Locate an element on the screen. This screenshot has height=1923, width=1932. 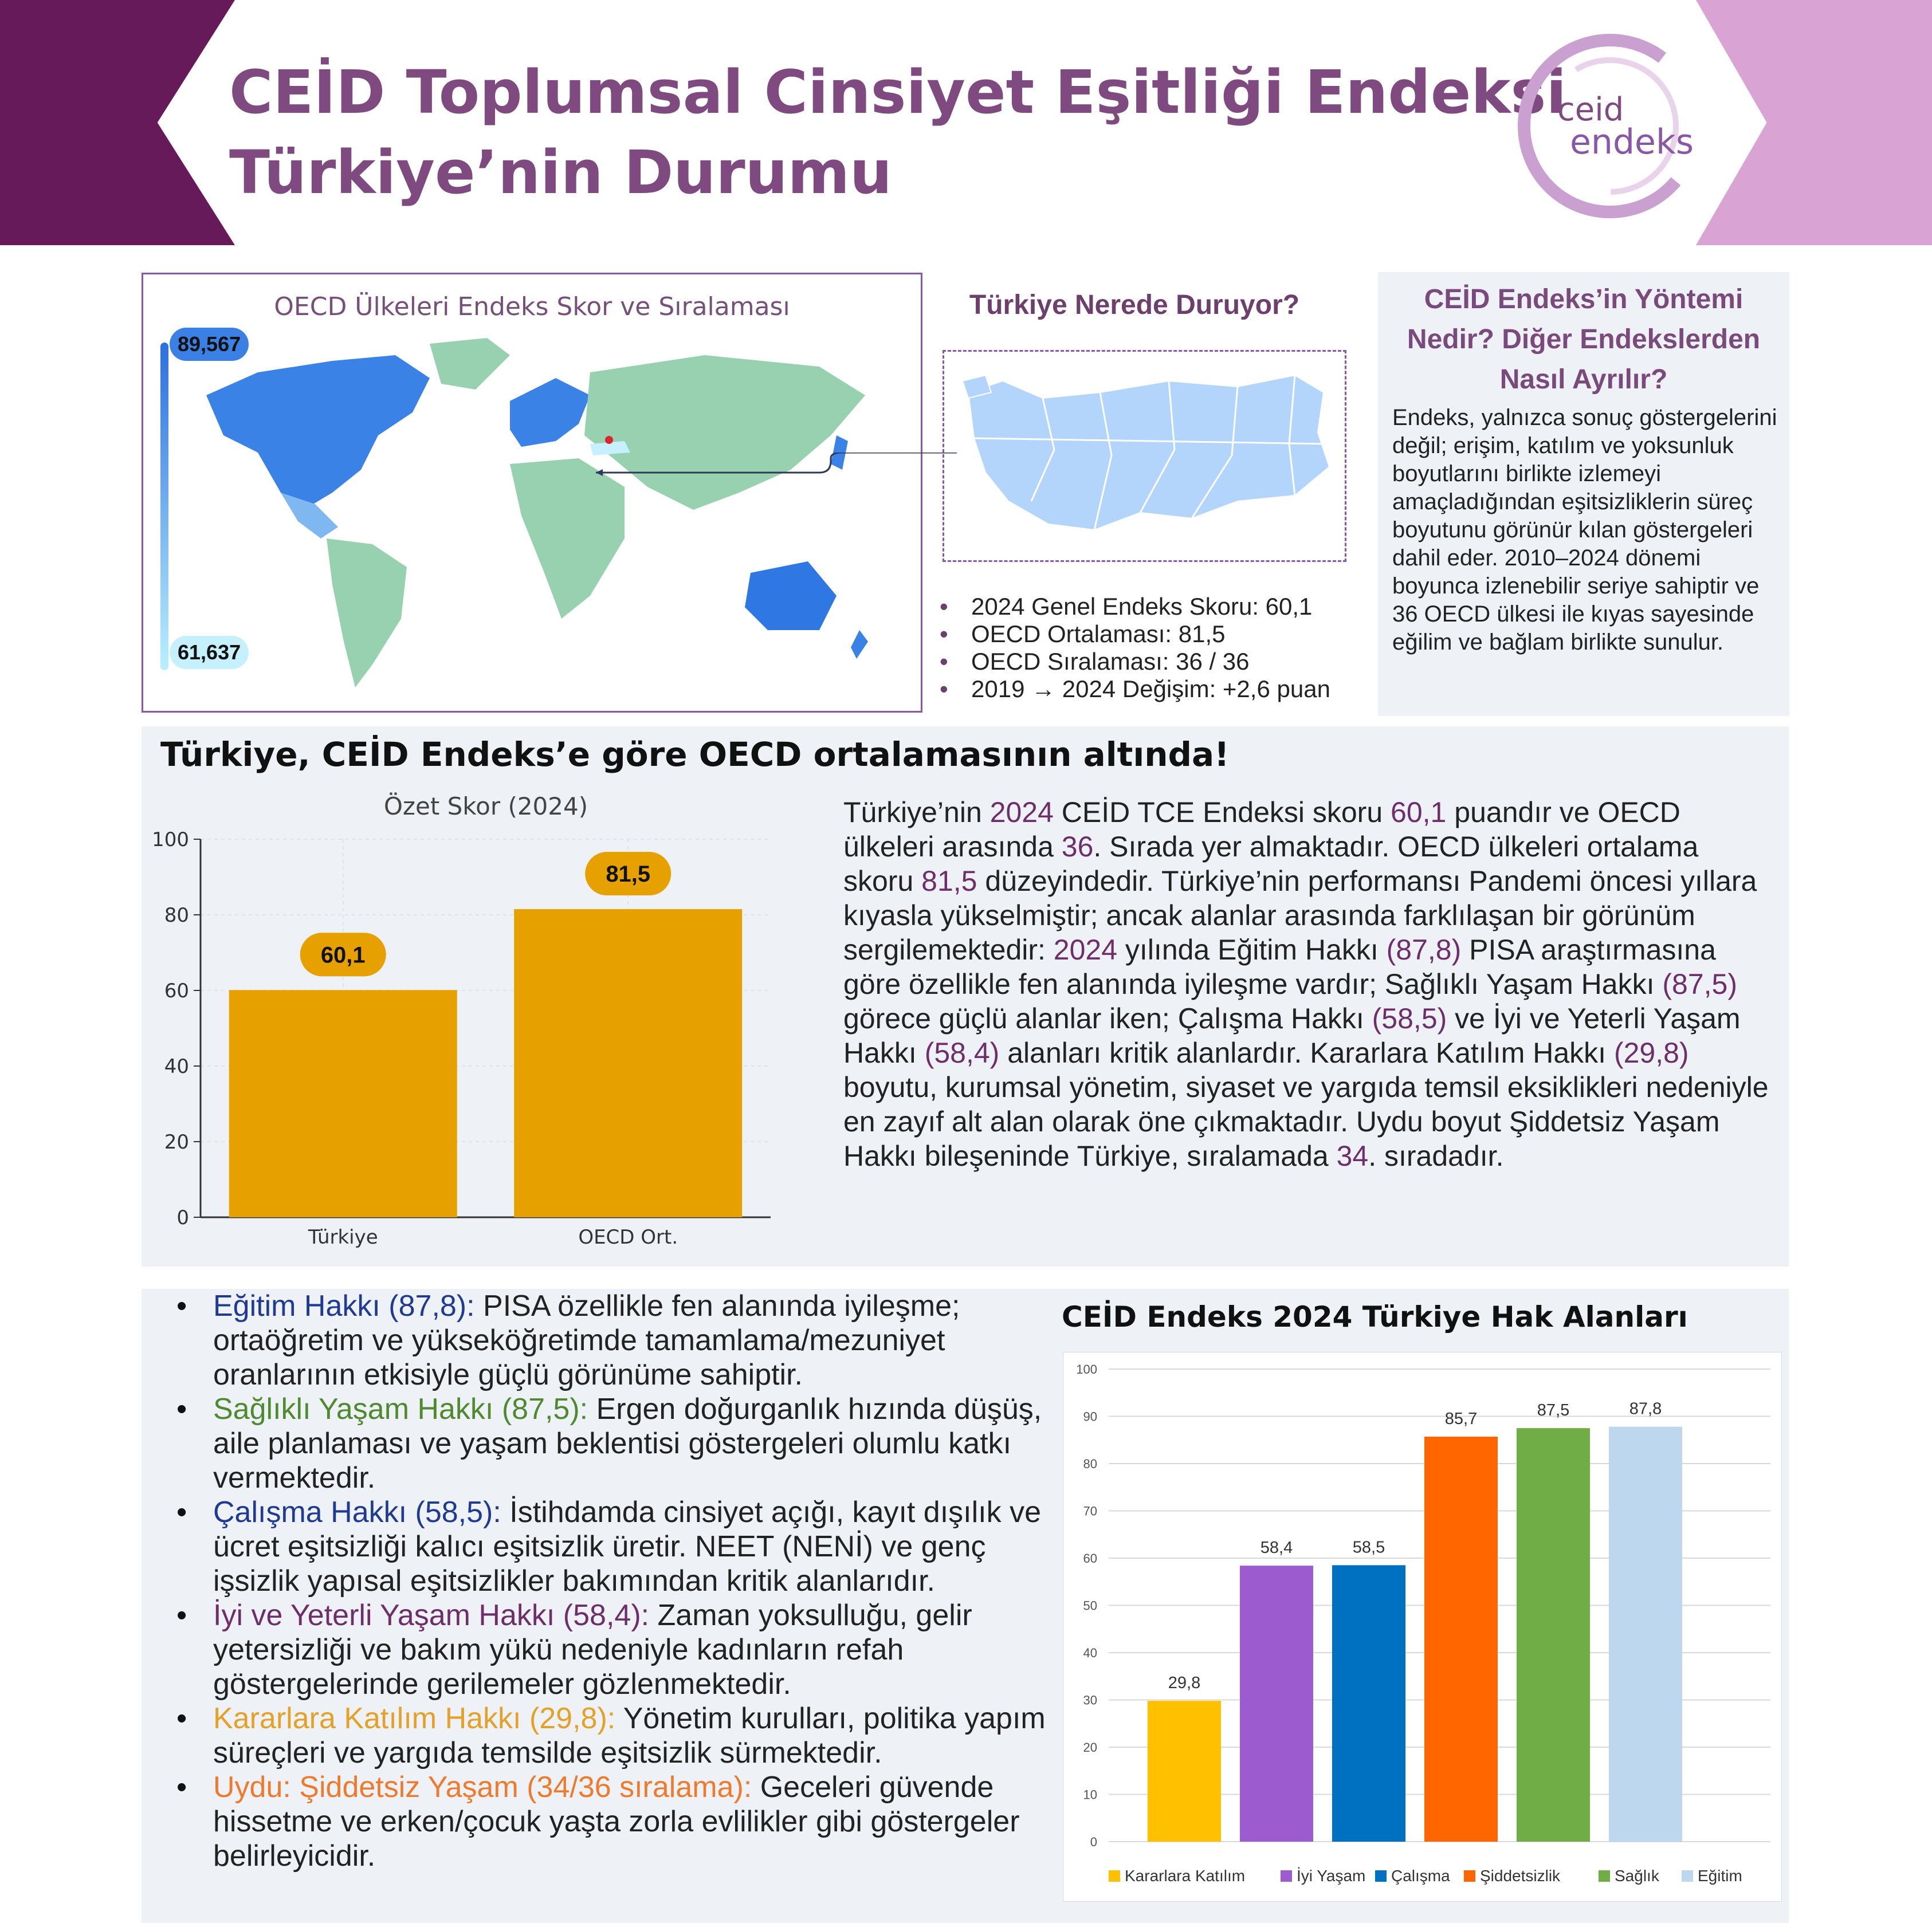
map-africa is located at coordinates (567, 538).